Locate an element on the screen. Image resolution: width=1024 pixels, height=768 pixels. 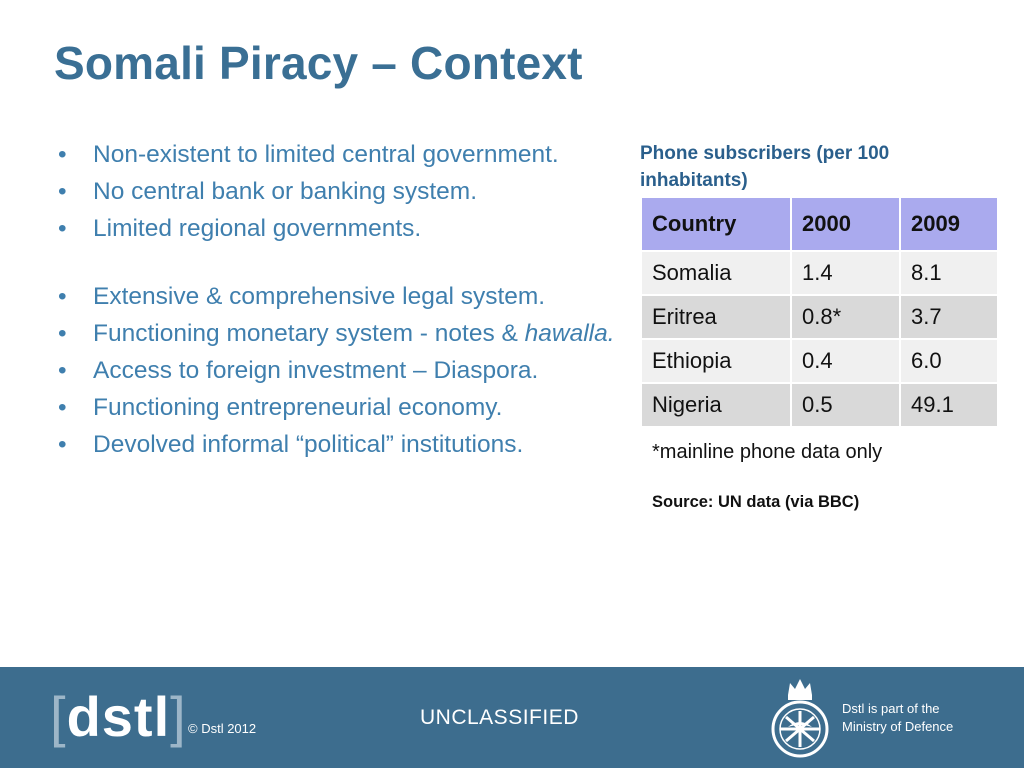
table-cell: 8.1 is located at coordinates (948, 272).